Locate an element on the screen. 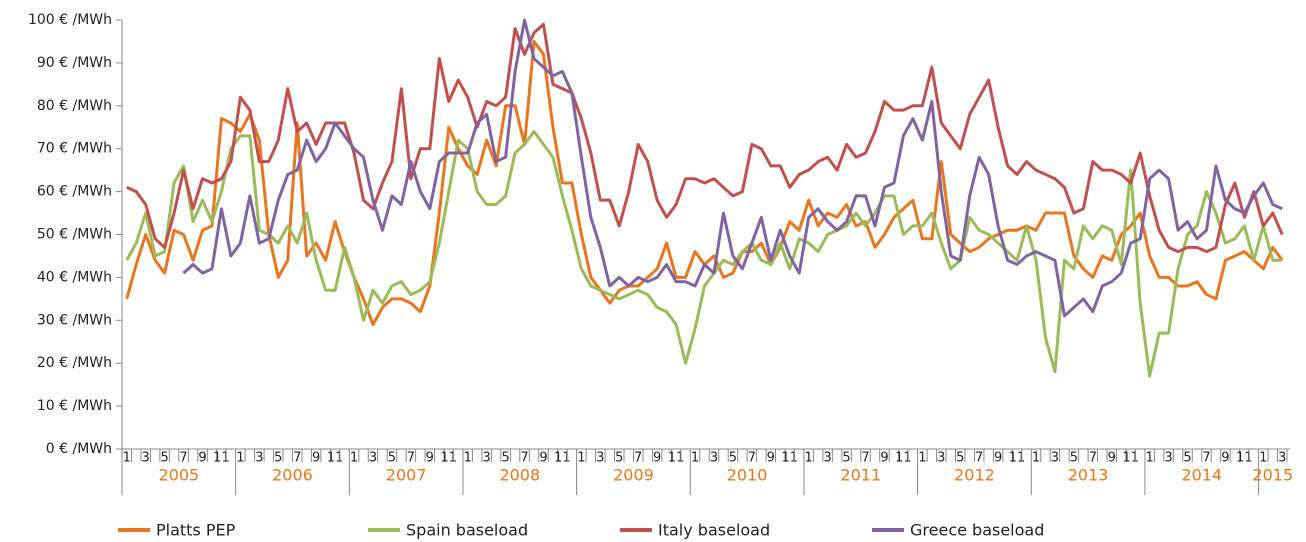 Image resolution: width=1306 pixels, height=542 pixels. year-label: 2005 is located at coordinates (178, 475).